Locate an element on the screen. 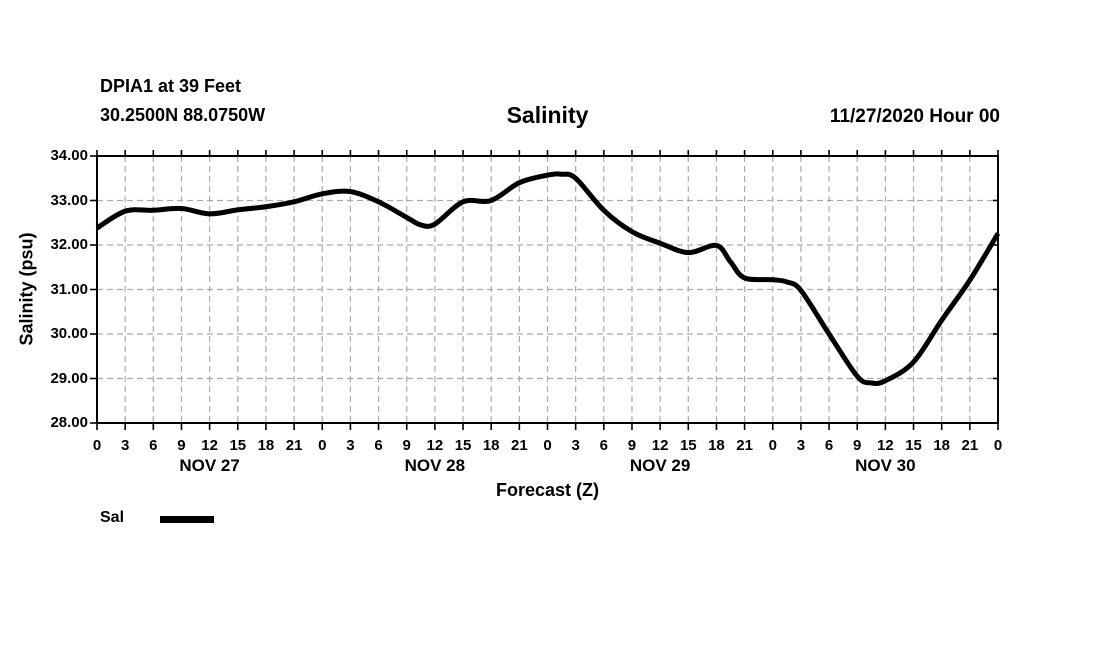 The width and height of the screenshot is (1100, 650). y-tick-label: 30.00 is located at coordinates (69, 333).